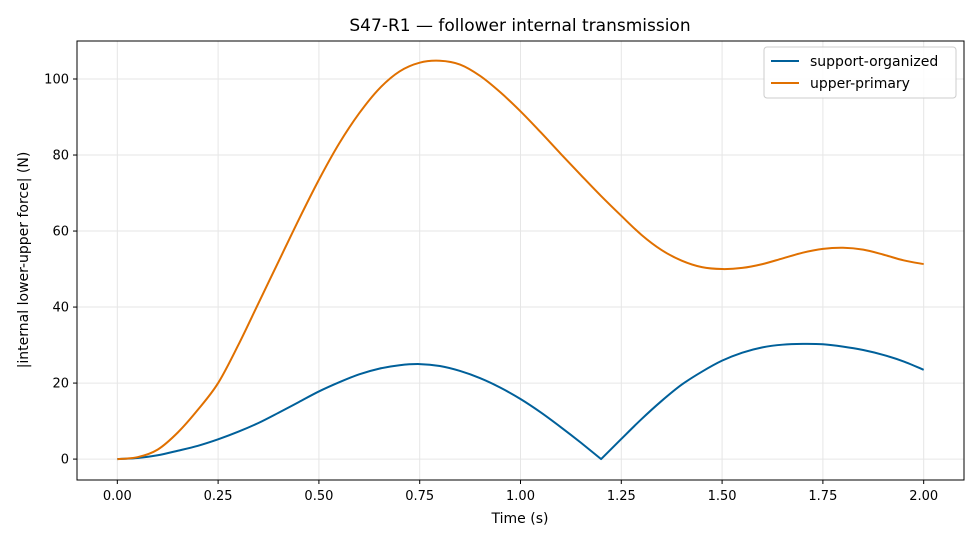  Describe the element at coordinates (520, 496) in the screenshot. I see `x-tick-label: 1.00` at that location.